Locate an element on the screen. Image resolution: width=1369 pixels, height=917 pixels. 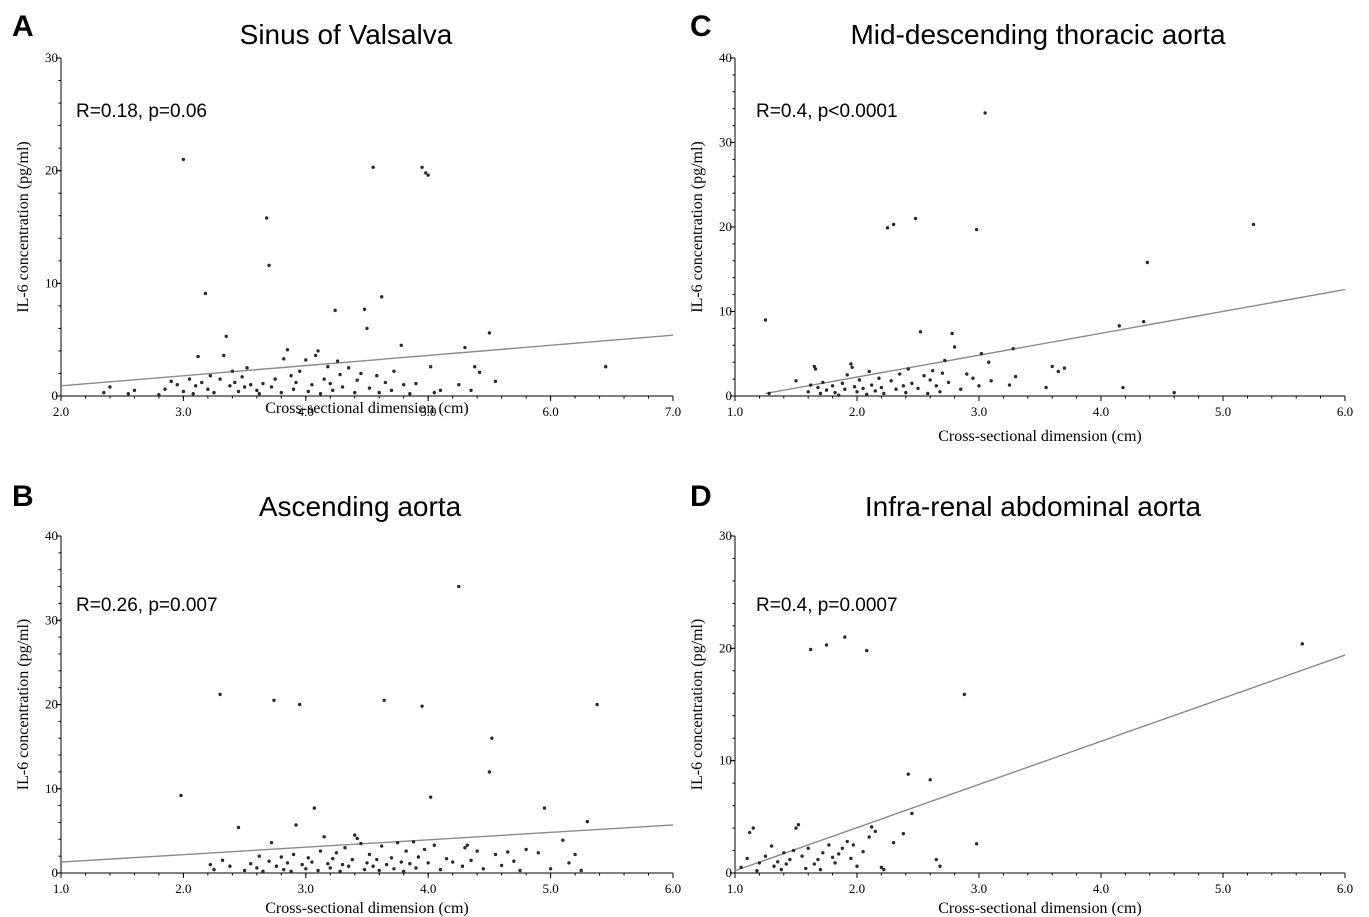
panel-letter: B is located at coordinates (23, 496).